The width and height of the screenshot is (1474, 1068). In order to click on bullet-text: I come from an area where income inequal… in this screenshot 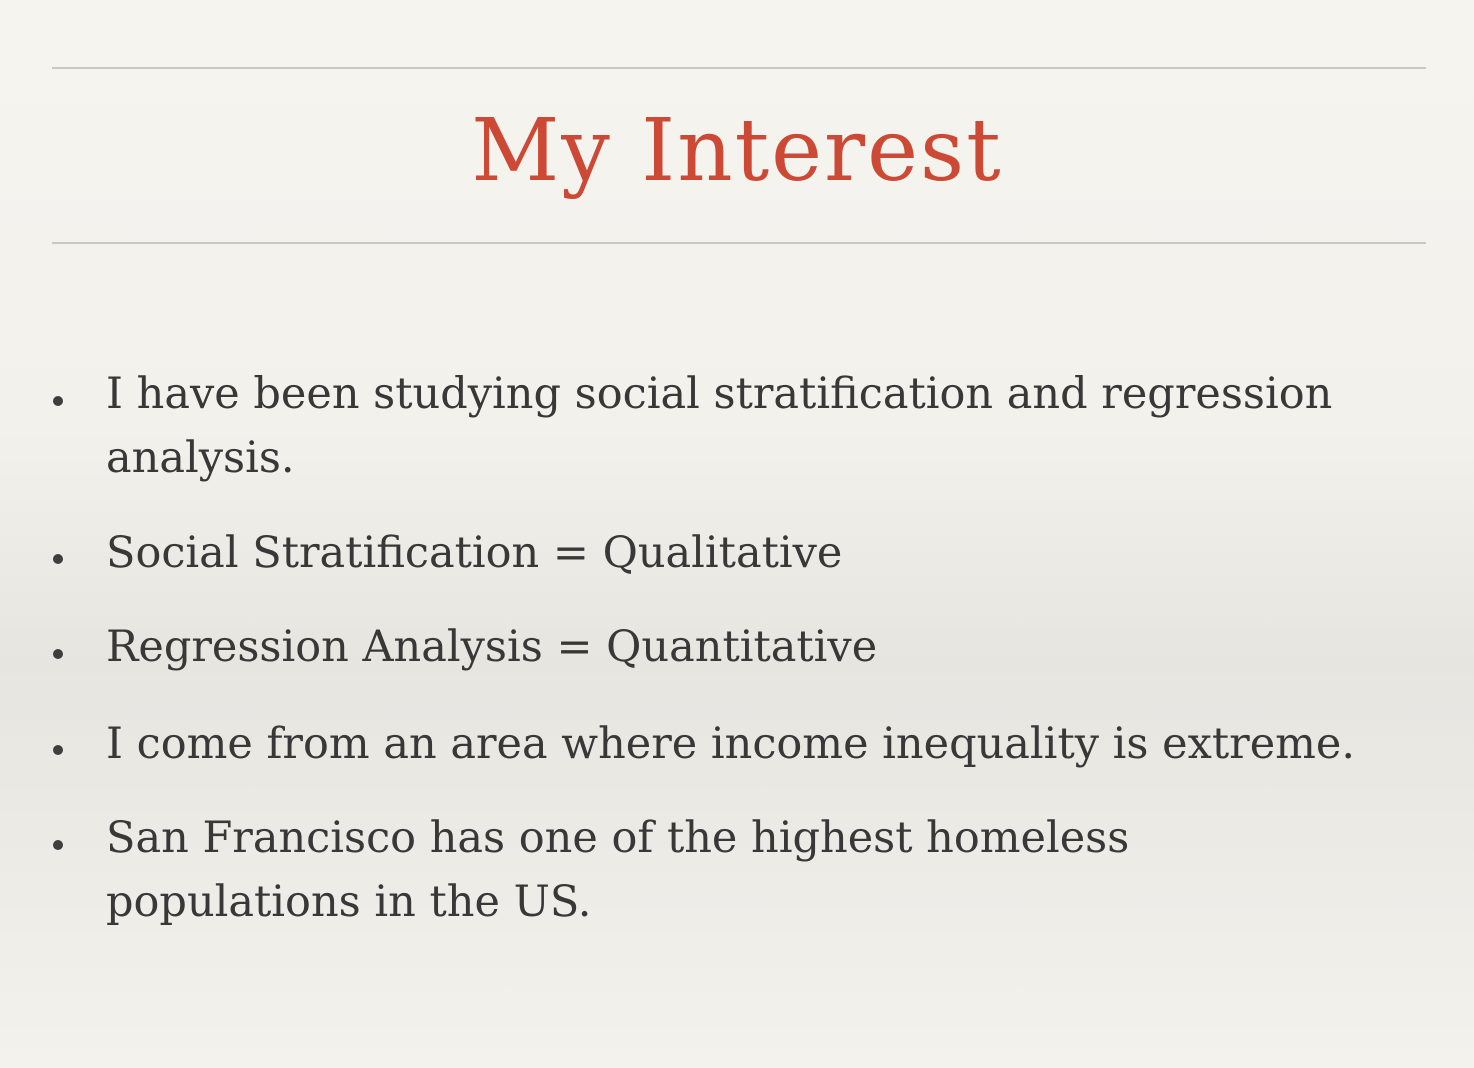, I will do `click(731, 744)`.